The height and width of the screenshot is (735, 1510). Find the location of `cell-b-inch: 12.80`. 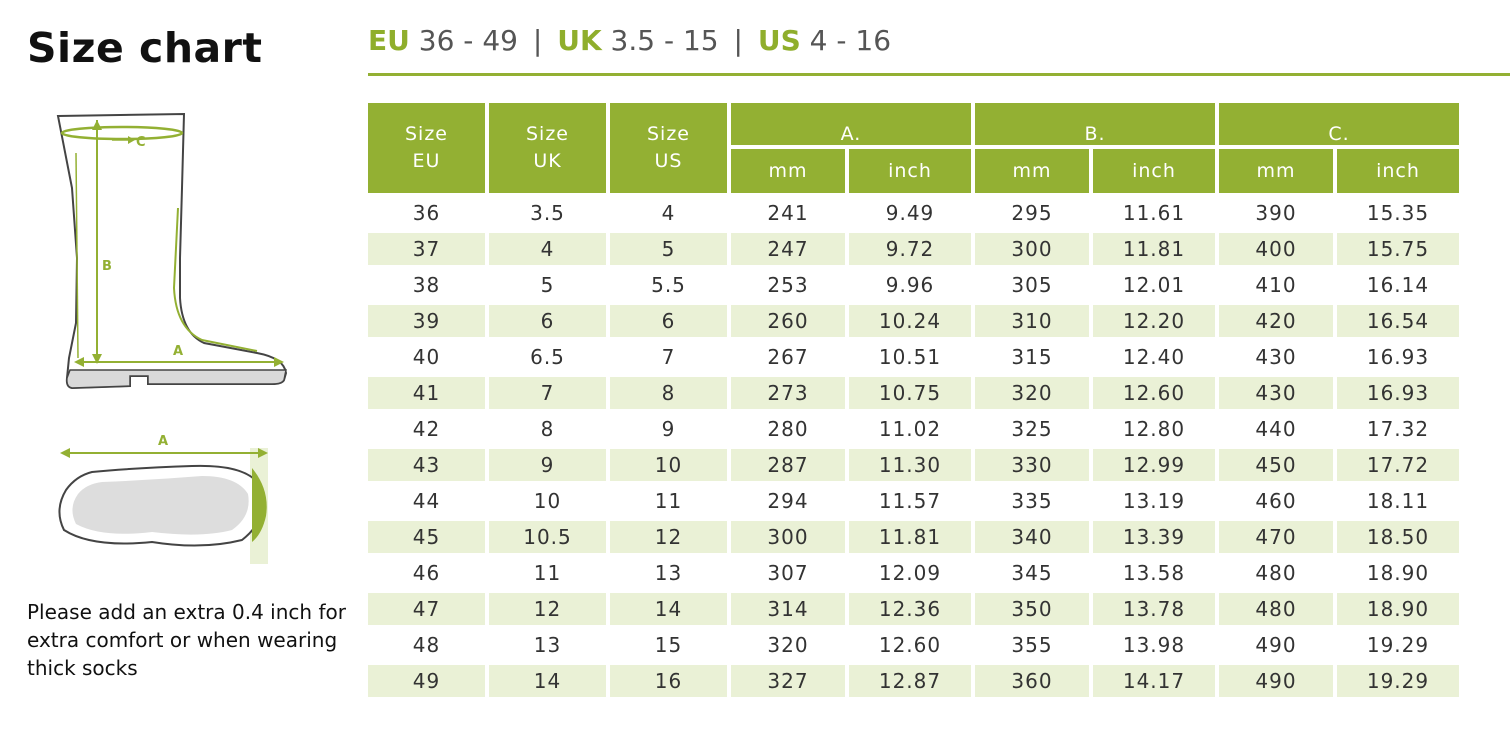

cell-b-inch: 12.80 is located at coordinates (1154, 429).